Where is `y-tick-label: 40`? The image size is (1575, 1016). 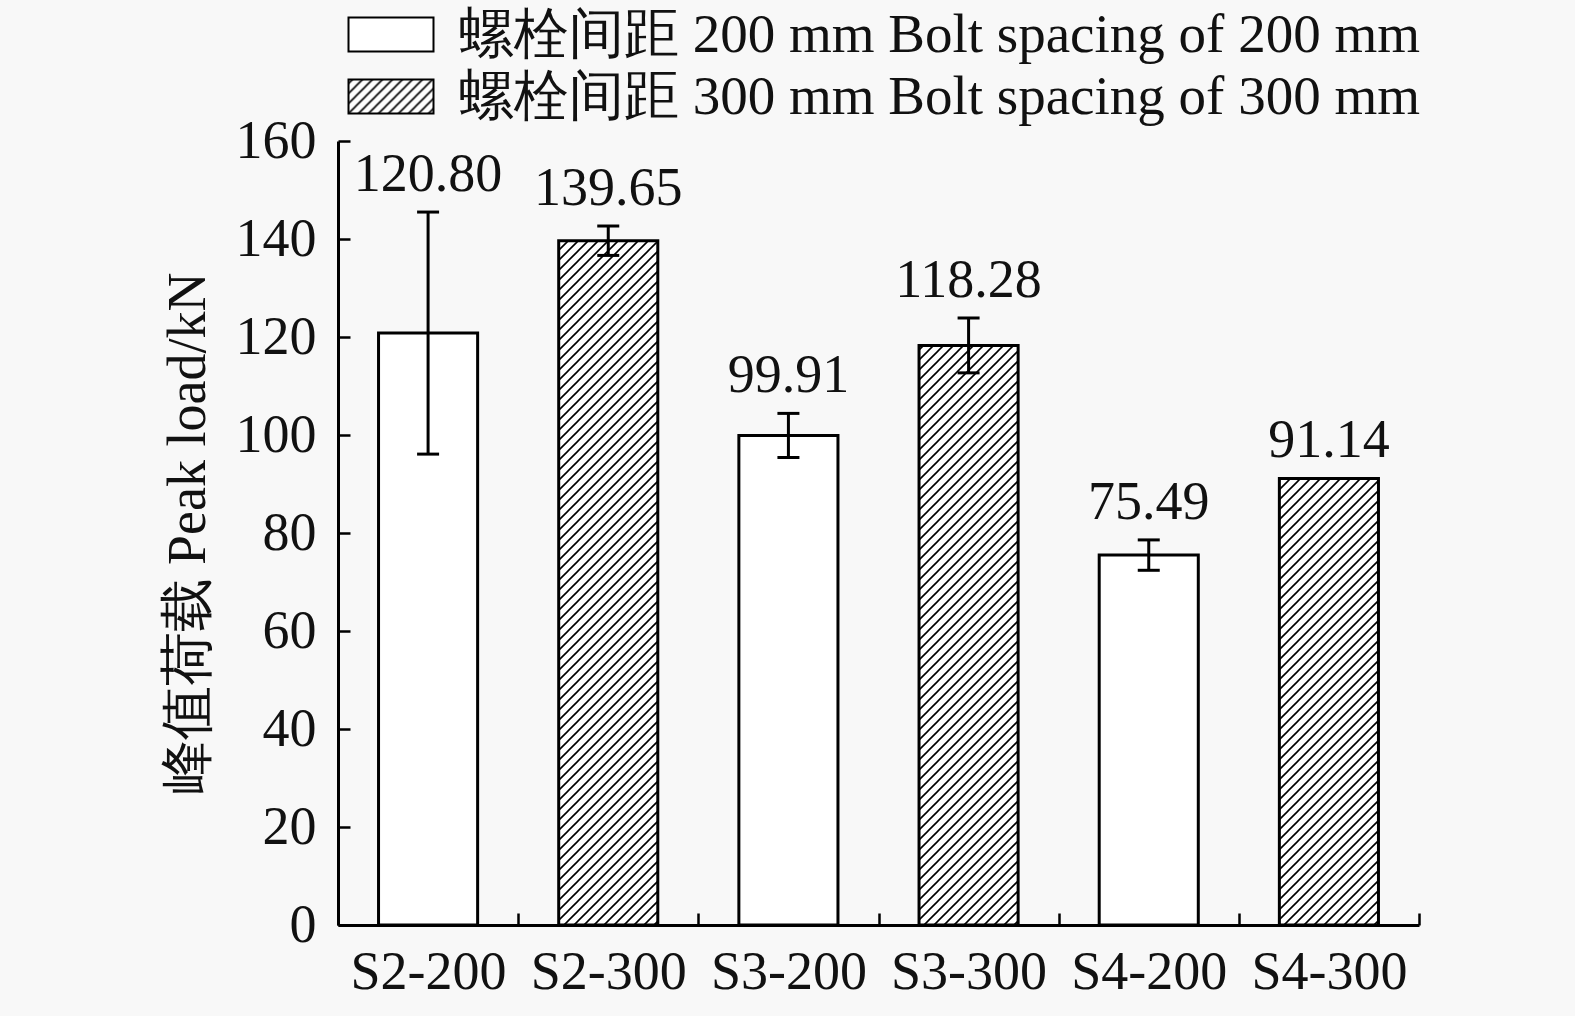
y-tick-label: 40 is located at coordinates (289, 727).